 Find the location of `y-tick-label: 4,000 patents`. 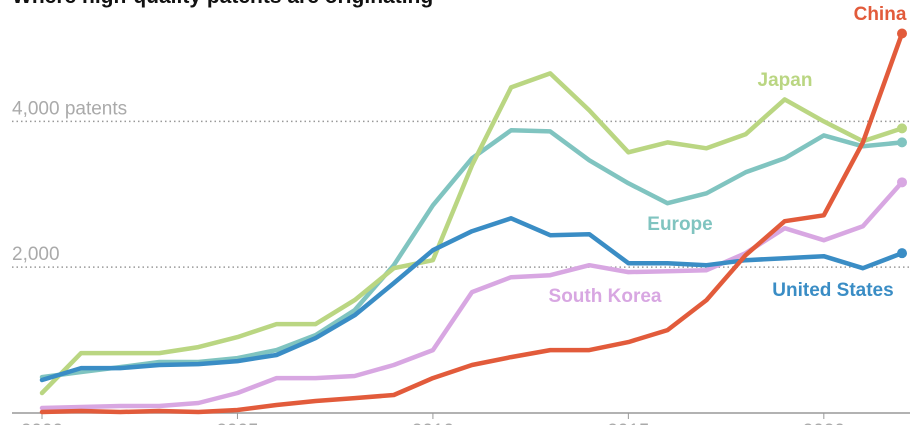

y-tick-label: 4,000 patents is located at coordinates (69, 108).